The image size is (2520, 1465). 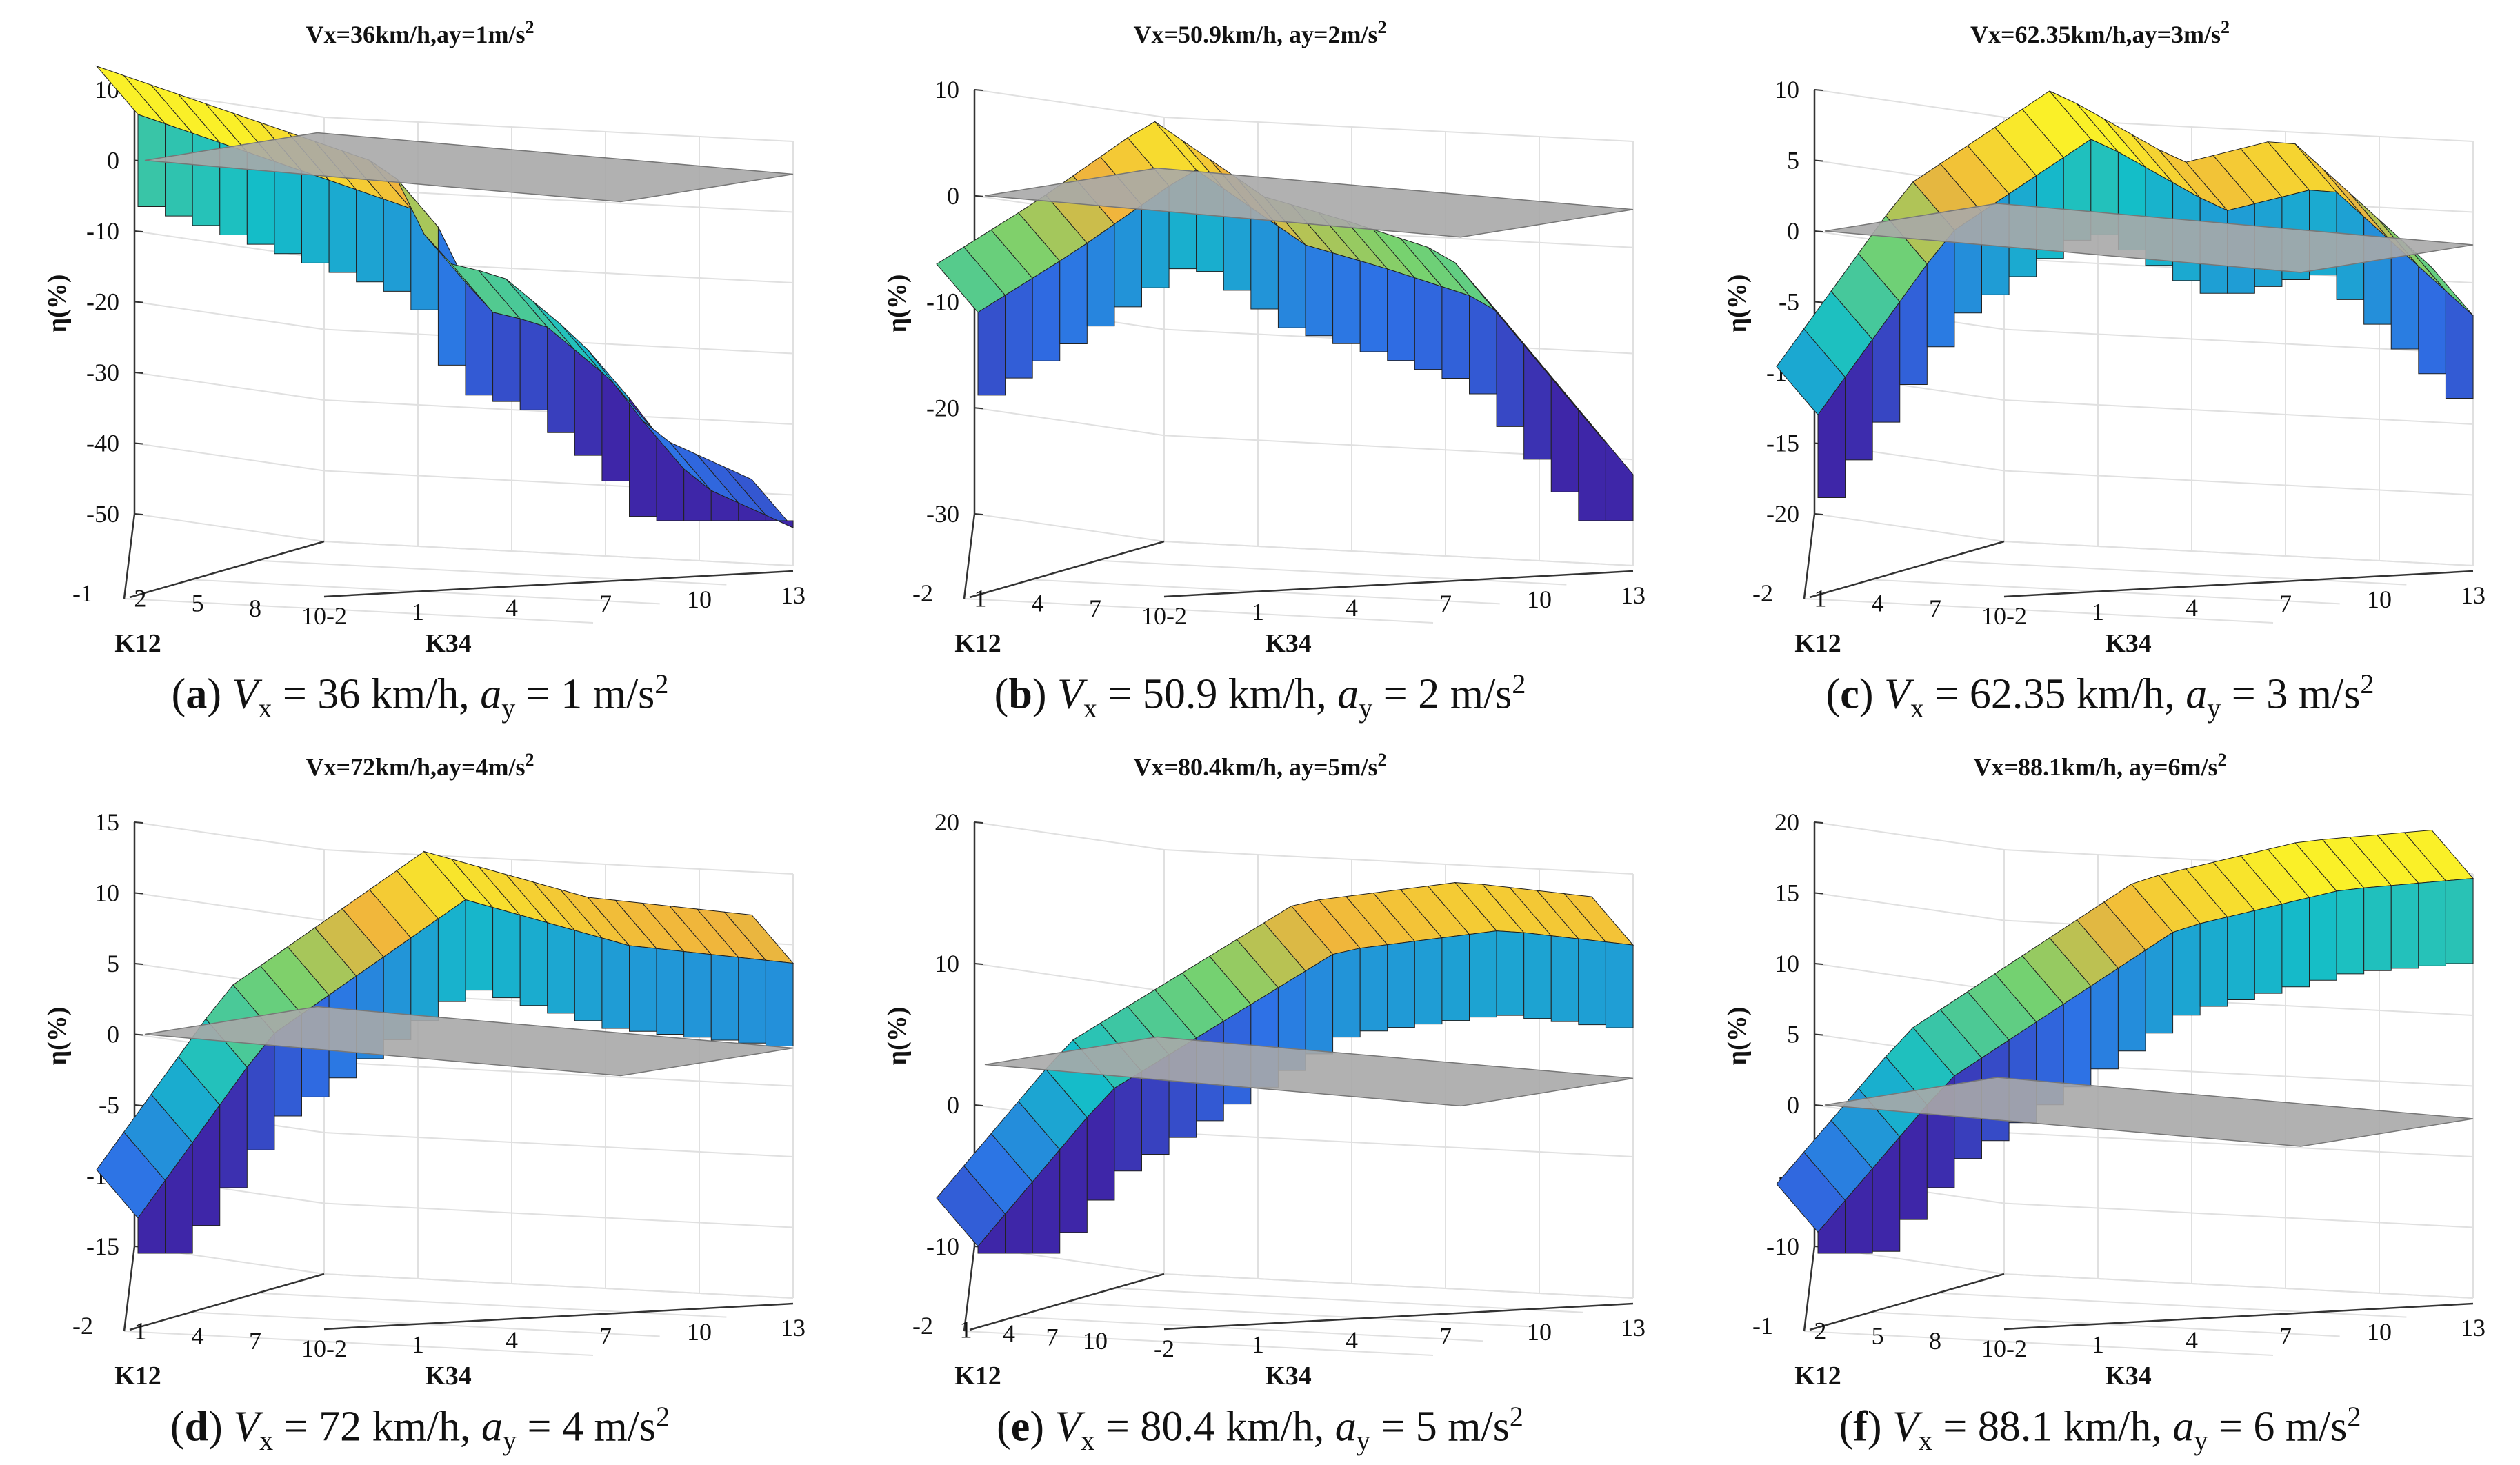 I want to click on plot-title: Vx=88.1km/h, ay=6m/s2, so click(x=2099, y=766).